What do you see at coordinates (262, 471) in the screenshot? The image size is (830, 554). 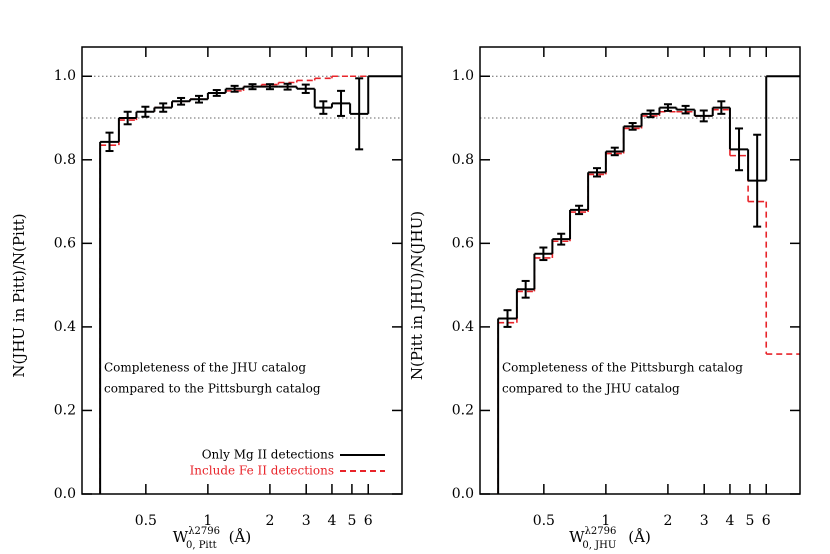 I see `legend-label: Include Fe II detections` at bounding box center [262, 471].